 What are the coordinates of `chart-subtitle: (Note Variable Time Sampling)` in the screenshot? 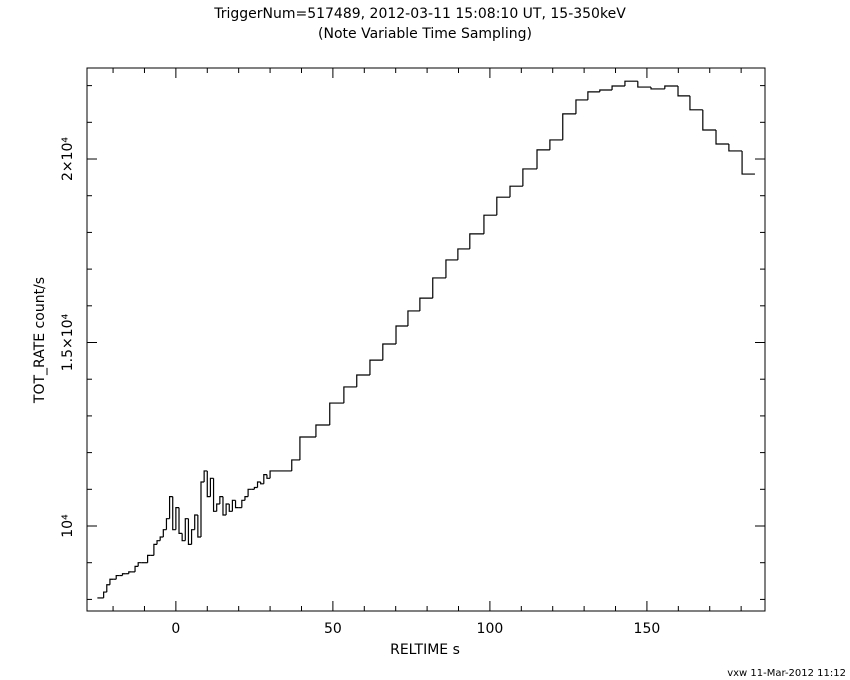 It's located at (425, 34).